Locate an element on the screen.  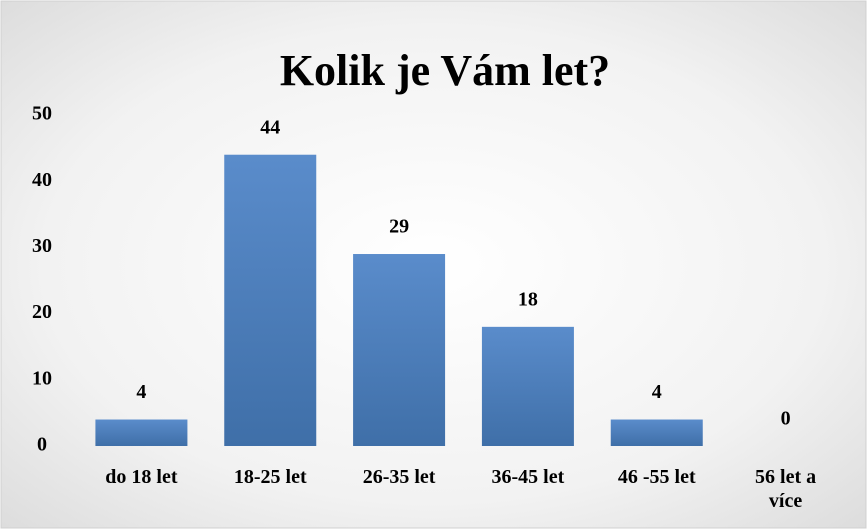
chart-title: Kolik je Vám let? is located at coordinates (445, 70).